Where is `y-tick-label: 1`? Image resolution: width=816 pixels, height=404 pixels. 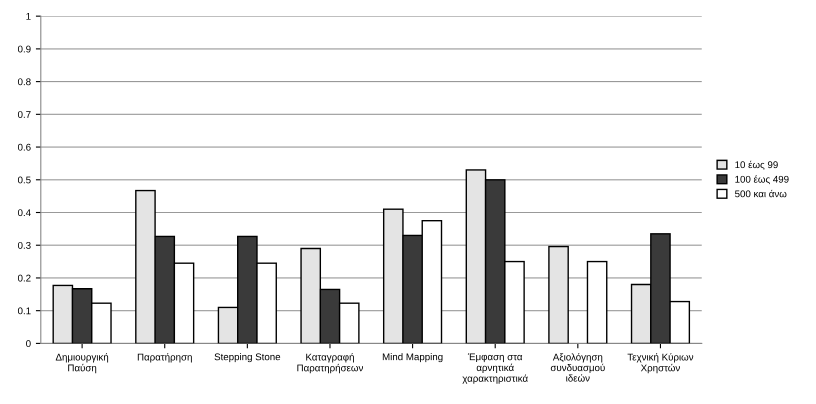 y-tick-label: 1 is located at coordinates (28, 16).